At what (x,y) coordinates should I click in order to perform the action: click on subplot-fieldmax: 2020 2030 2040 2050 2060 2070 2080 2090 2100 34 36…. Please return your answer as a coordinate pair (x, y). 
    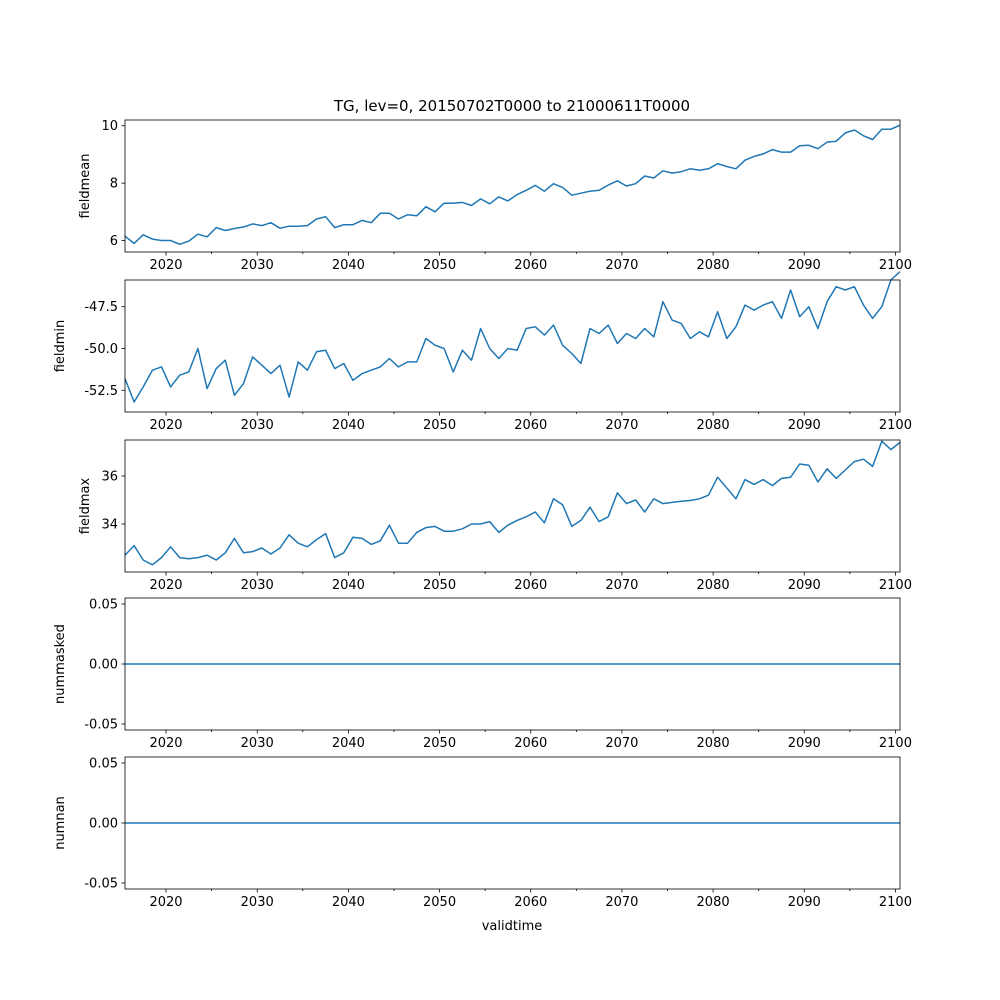
    Looking at the image, I should click on (495, 516).